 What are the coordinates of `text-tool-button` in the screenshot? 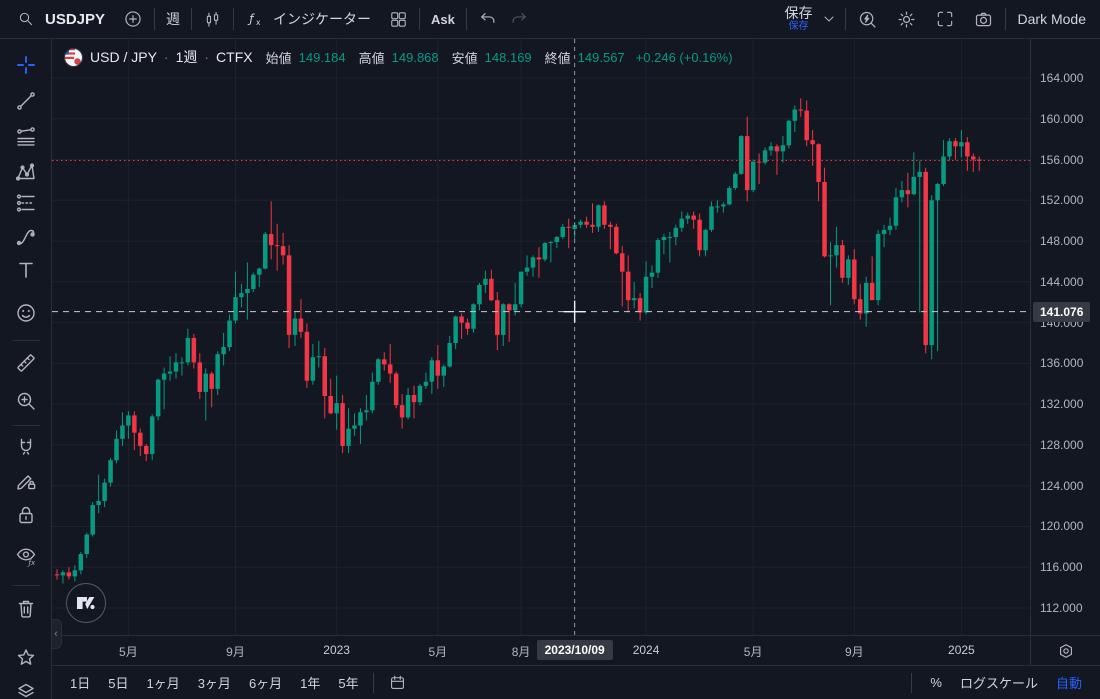 It's located at (26, 270).